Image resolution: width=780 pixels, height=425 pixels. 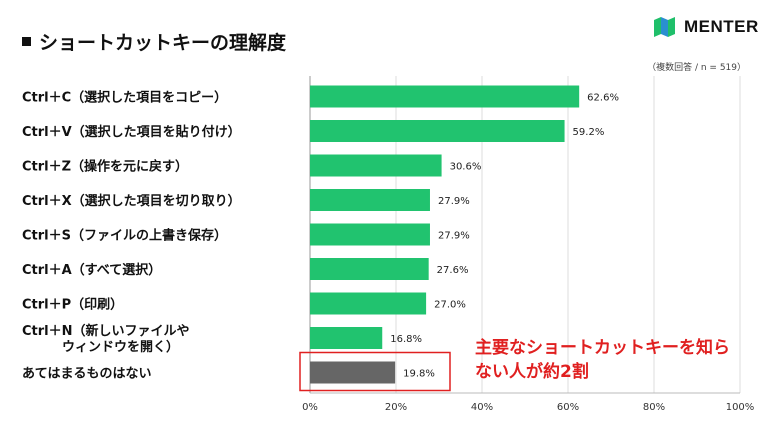 I want to click on x-tick-label: 100%, so click(x=740, y=407).